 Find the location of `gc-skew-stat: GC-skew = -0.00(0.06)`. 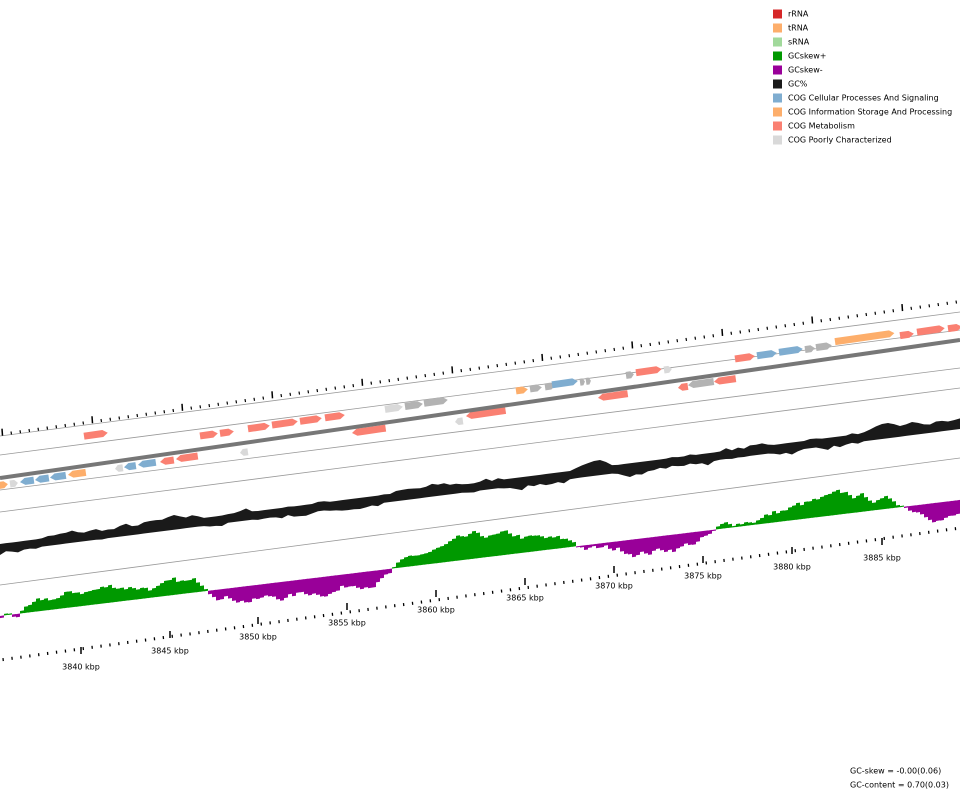

gc-skew-stat: GC-skew = -0.00(0.06) is located at coordinates (895, 771).